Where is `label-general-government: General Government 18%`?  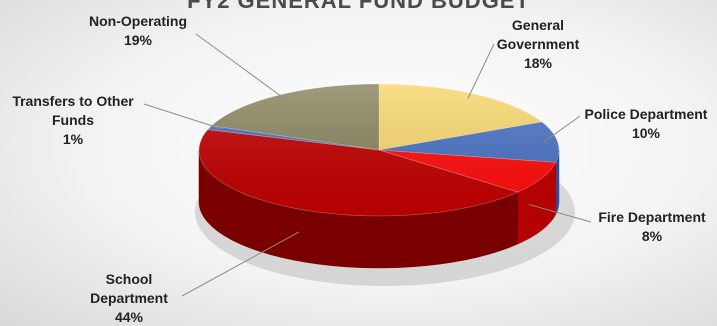
label-general-government: General Government 18% is located at coordinates (538, 44).